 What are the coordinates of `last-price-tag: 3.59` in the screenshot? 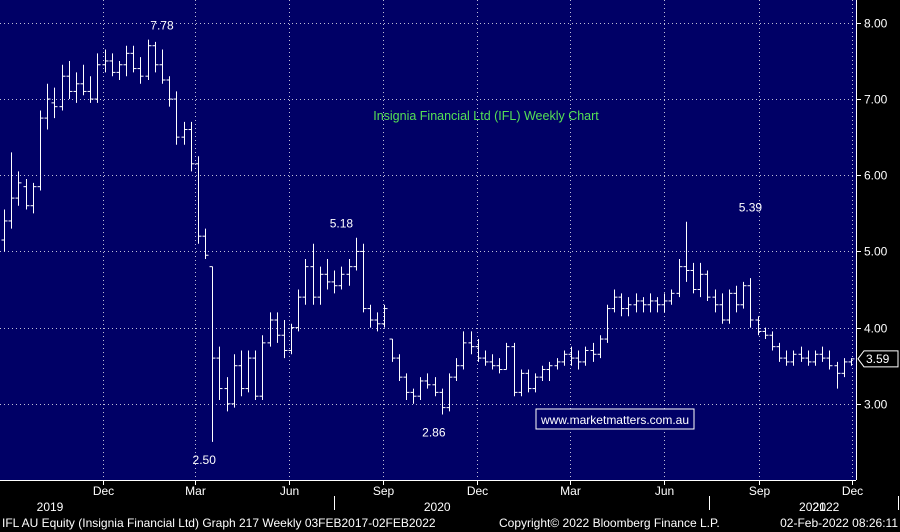 It's located at (878, 359).